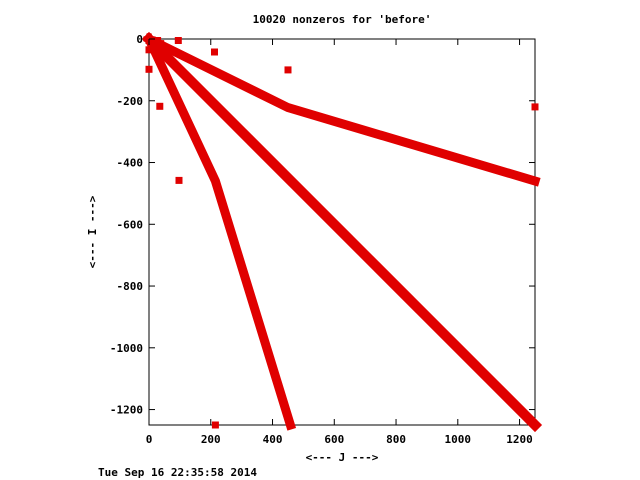  I want to click on x-tick-label-2: 400, so click(273, 439).